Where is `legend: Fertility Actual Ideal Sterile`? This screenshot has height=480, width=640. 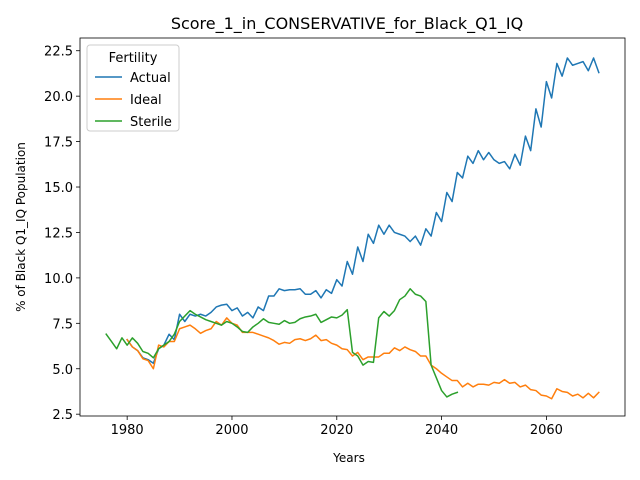
legend: Fertility Actual Ideal Sterile is located at coordinates (133, 88).